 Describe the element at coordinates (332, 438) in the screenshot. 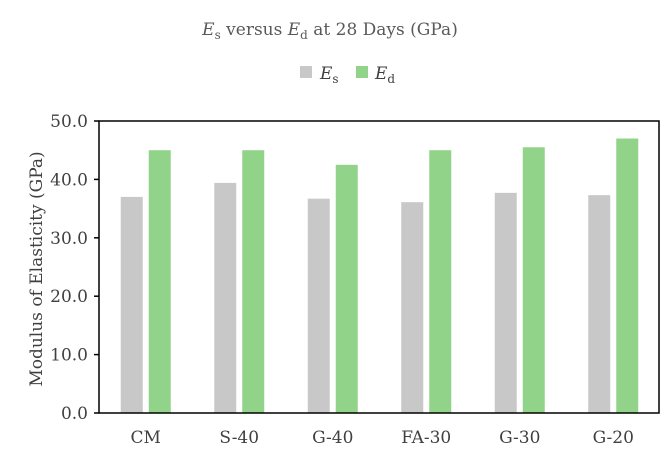

I see `x-tick-label: G-40` at that location.